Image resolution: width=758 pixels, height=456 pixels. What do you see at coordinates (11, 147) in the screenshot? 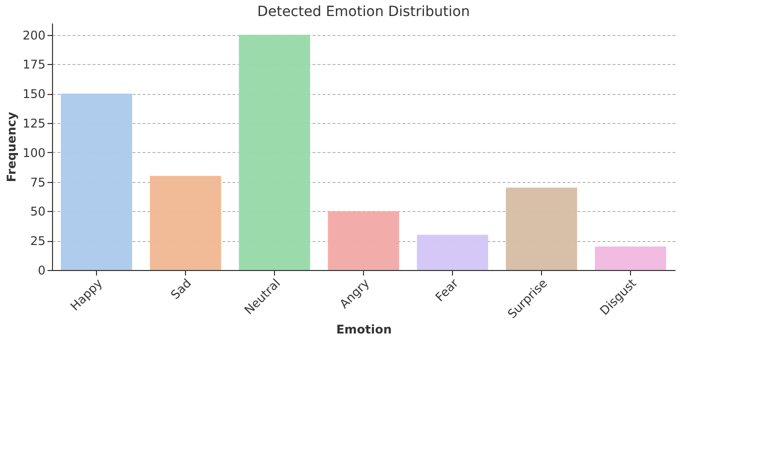
I see `y-axis-title: Frequency` at bounding box center [11, 147].